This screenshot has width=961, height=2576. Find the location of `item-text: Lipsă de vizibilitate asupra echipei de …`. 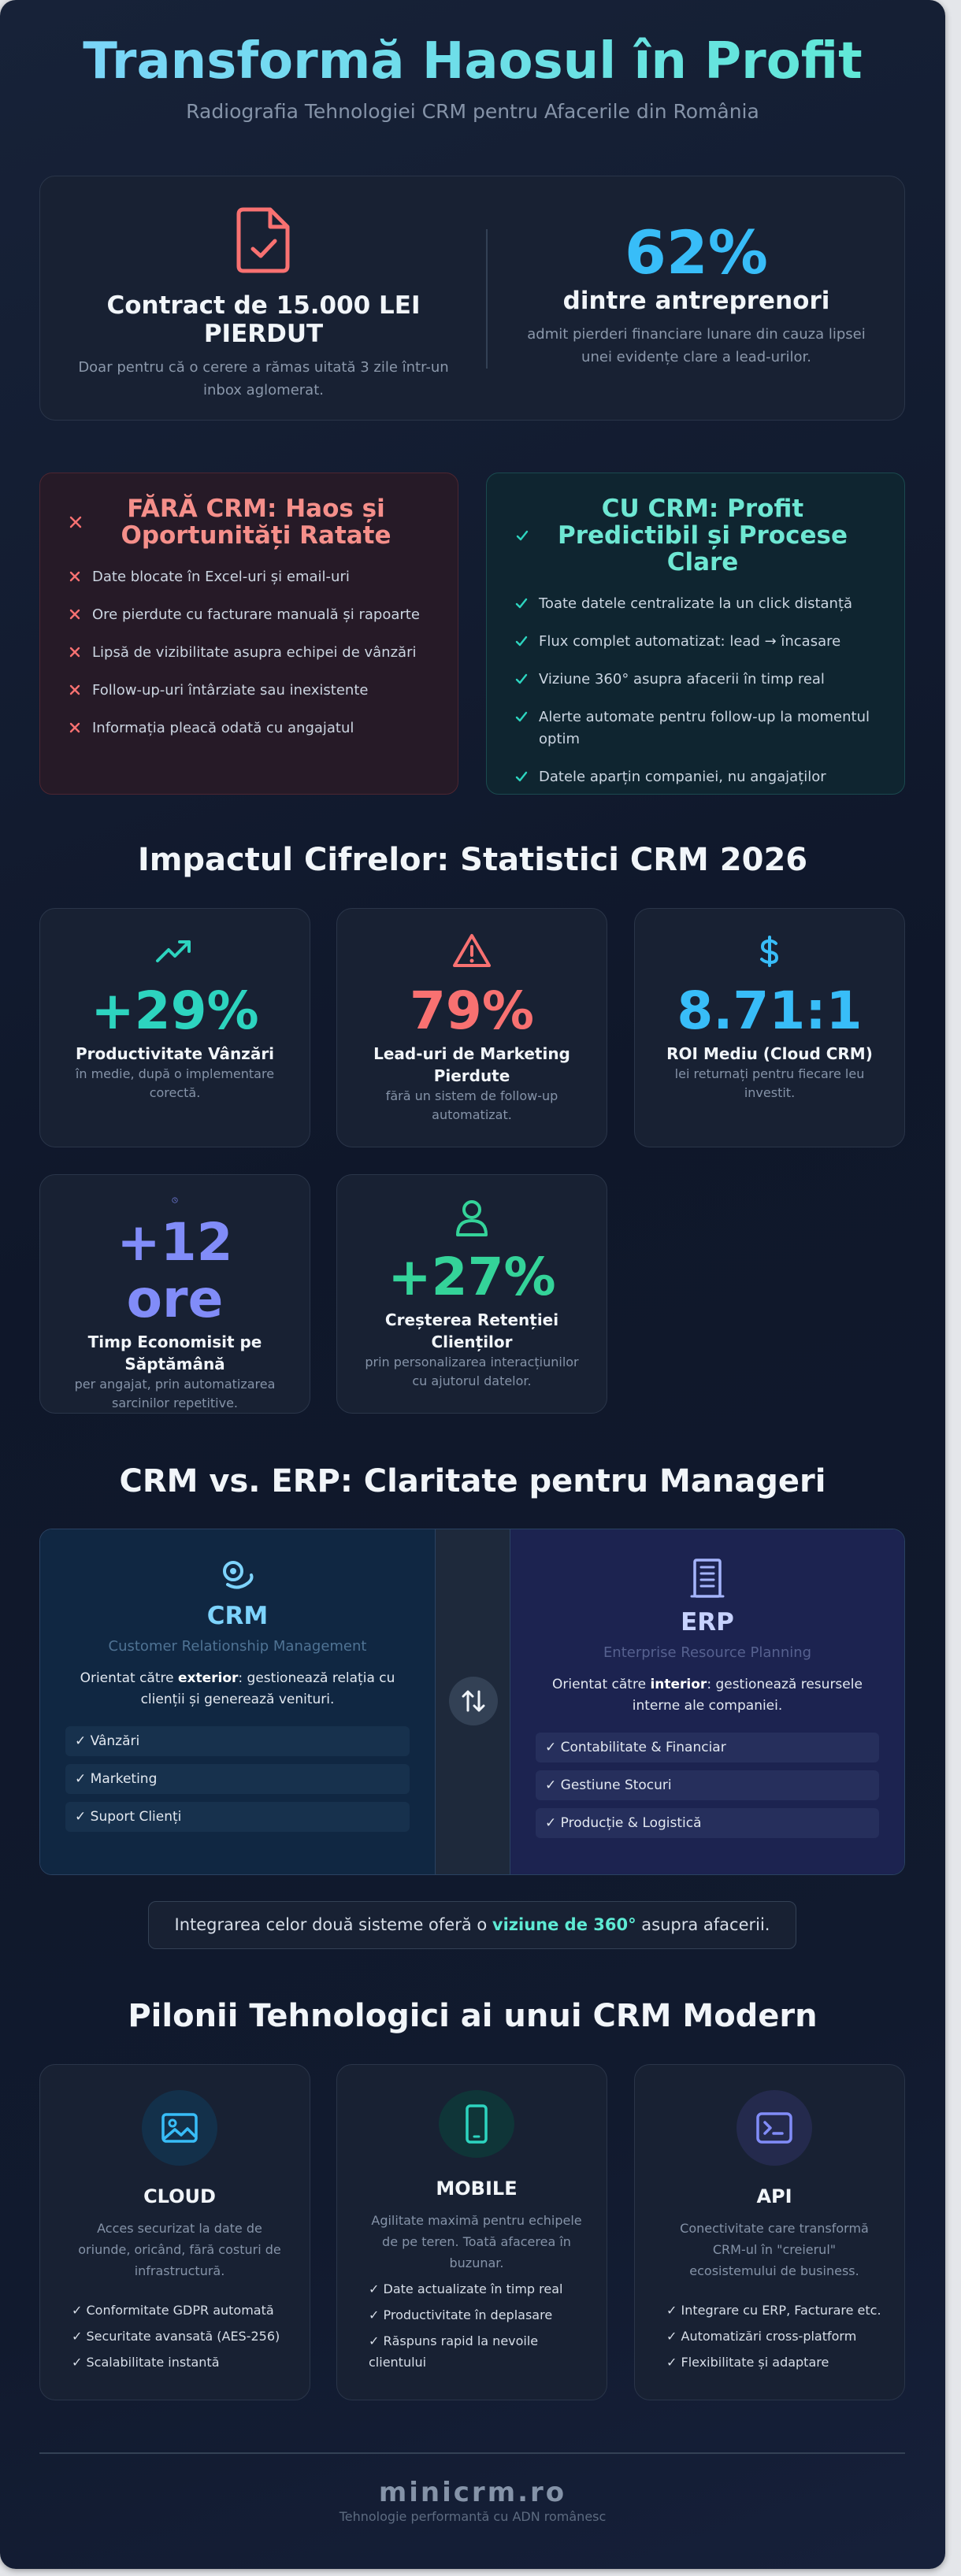

item-text: Lipsă de vizibilitate asupra echipei de … is located at coordinates (254, 652).